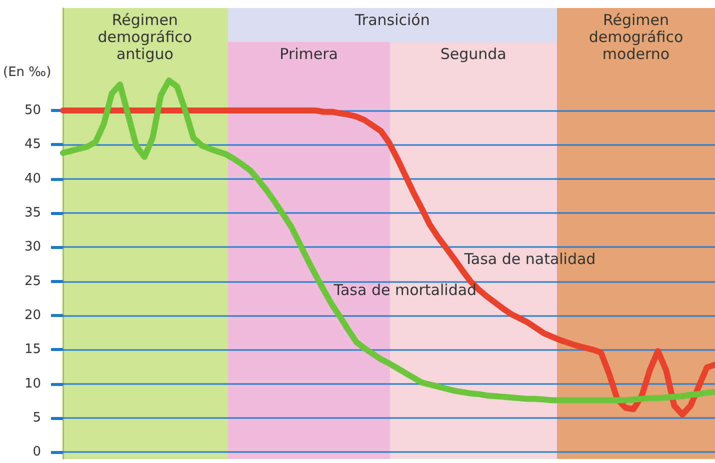 The height and width of the screenshot is (463, 715). What do you see at coordinates (32, 315) in the screenshot?
I see `y-tick-label: 20` at bounding box center [32, 315].